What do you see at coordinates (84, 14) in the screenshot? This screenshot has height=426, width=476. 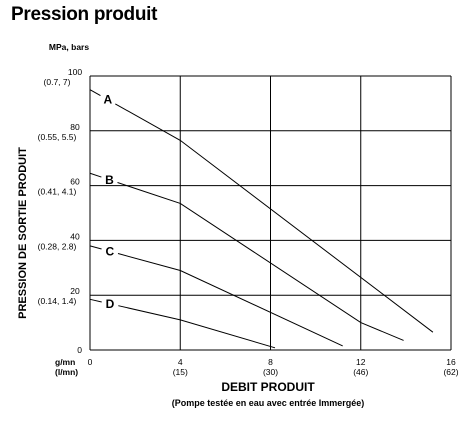 I see `page-title: Pression produit` at bounding box center [84, 14].